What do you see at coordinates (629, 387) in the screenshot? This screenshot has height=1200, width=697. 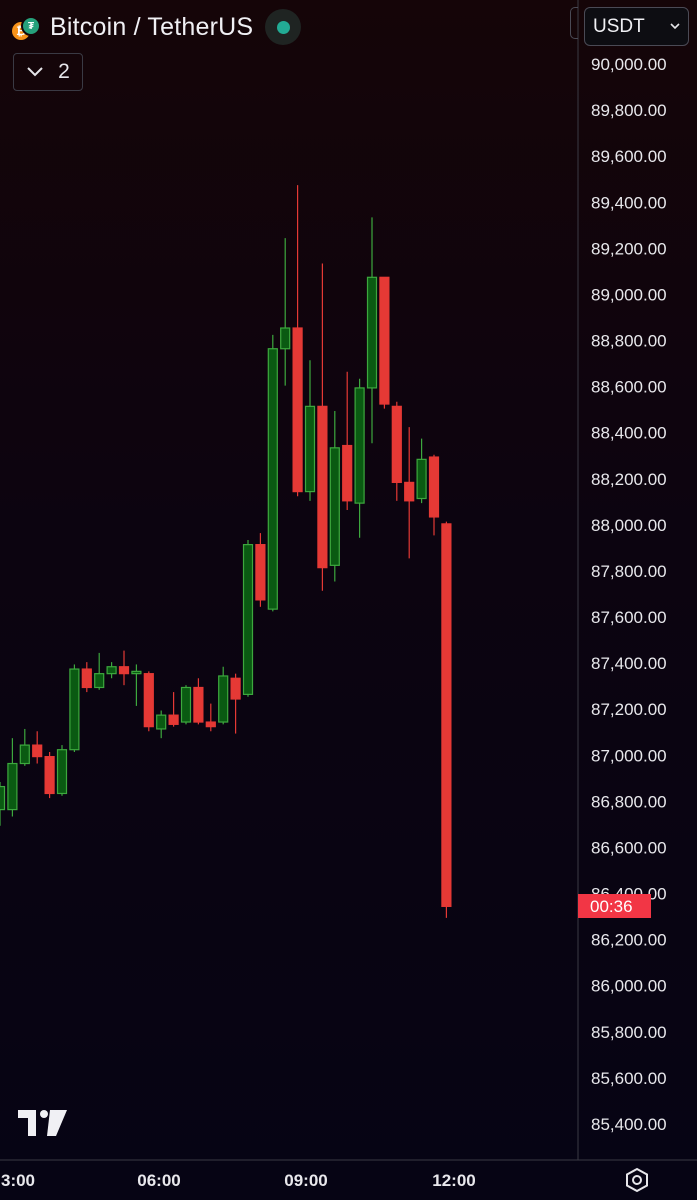 I see `price-tick-label: 88,600.00` at bounding box center [629, 387].